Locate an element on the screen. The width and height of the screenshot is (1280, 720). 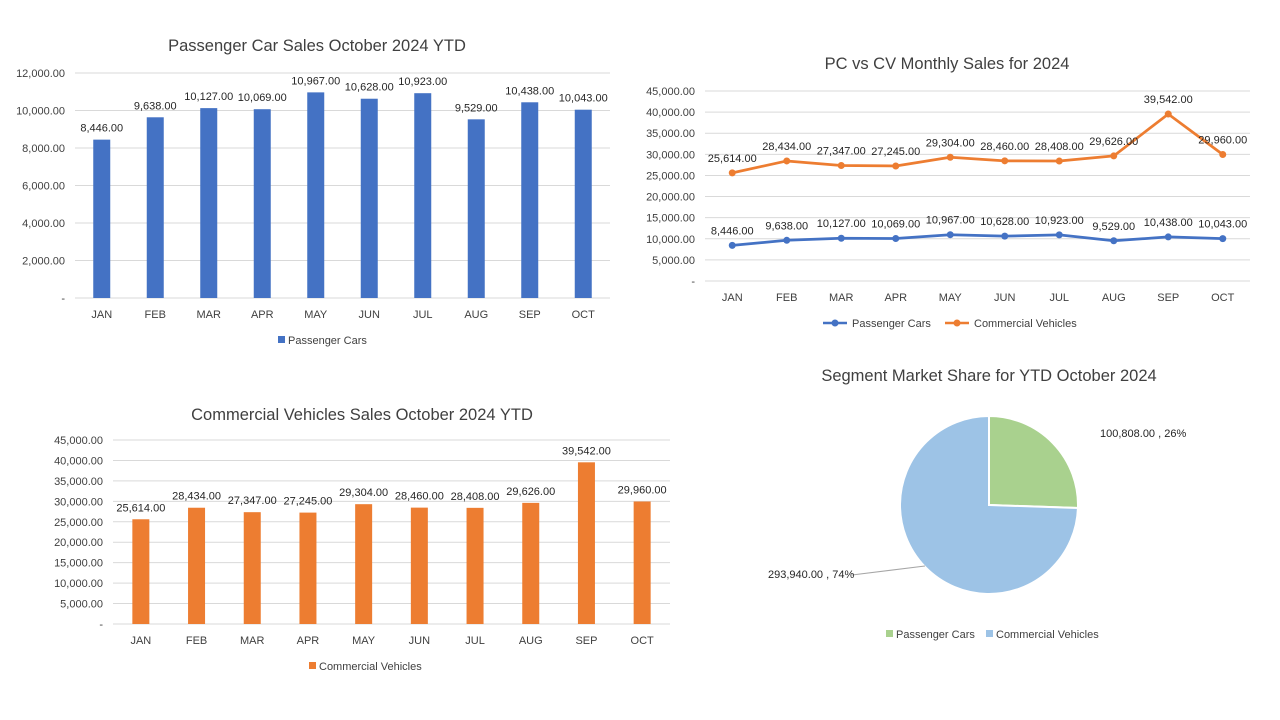
legend-marker-passenger-cars is located at coordinates (835, 323).